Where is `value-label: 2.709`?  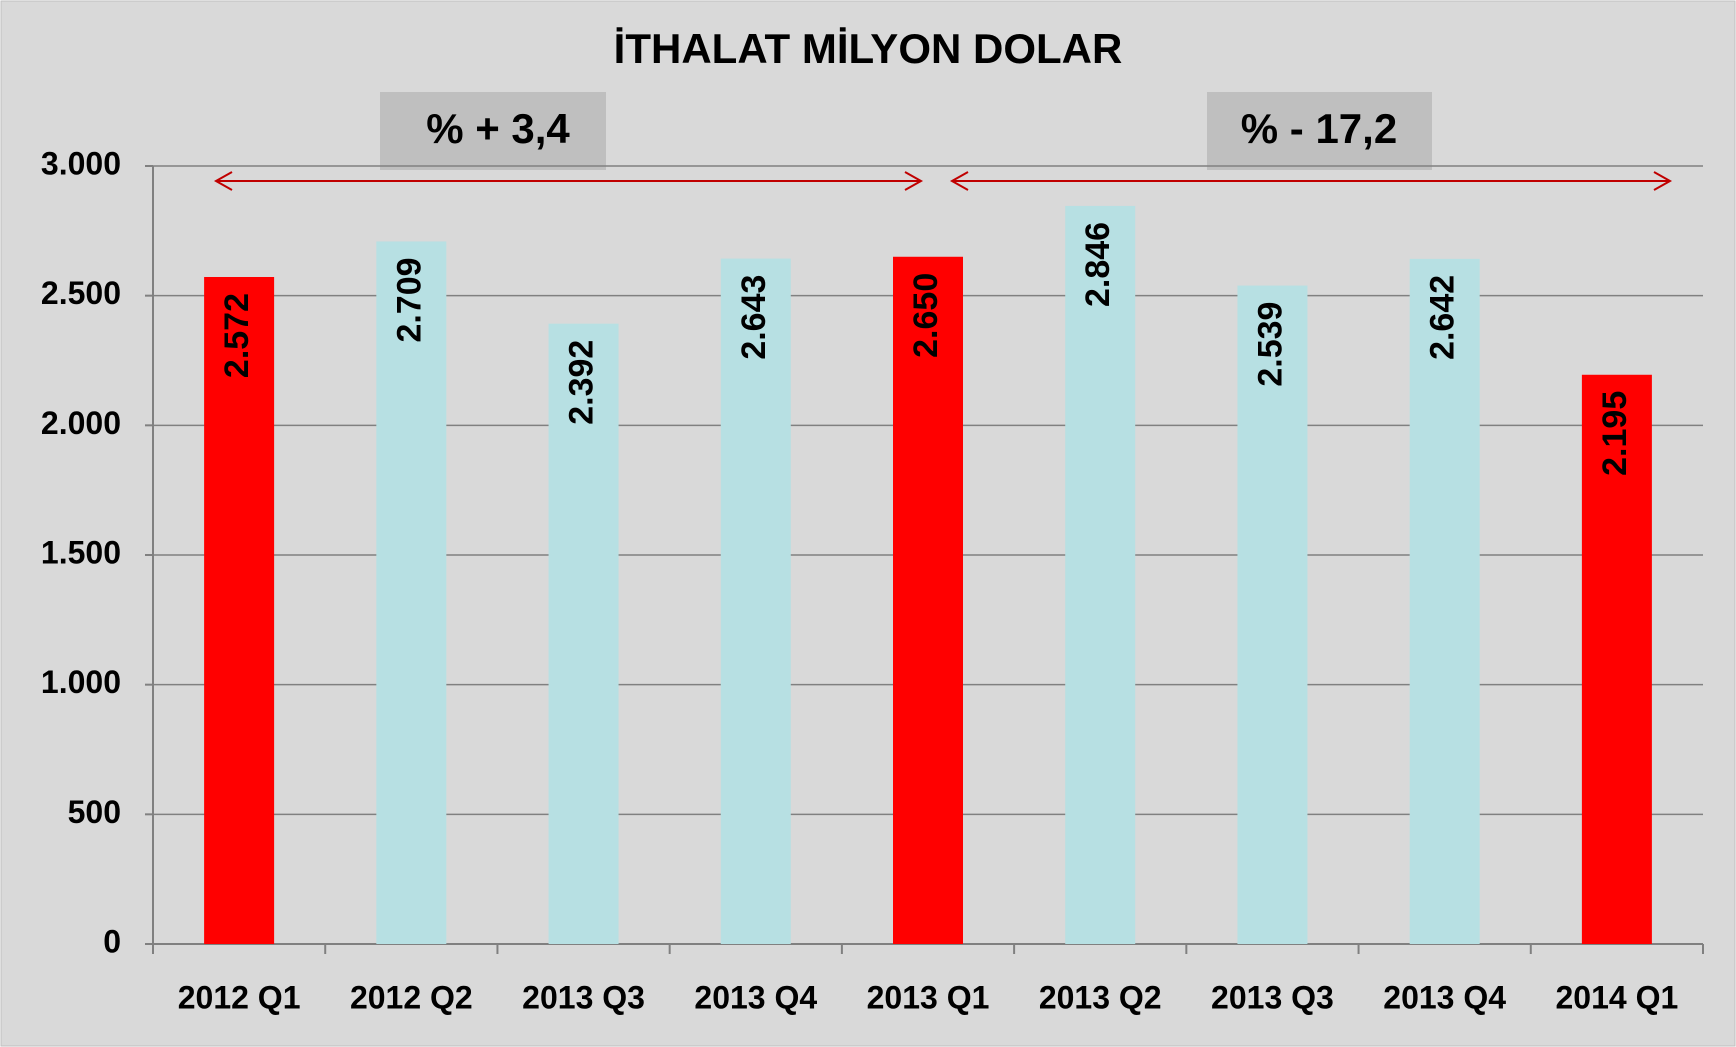 value-label: 2.709 is located at coordinates (409, 299).